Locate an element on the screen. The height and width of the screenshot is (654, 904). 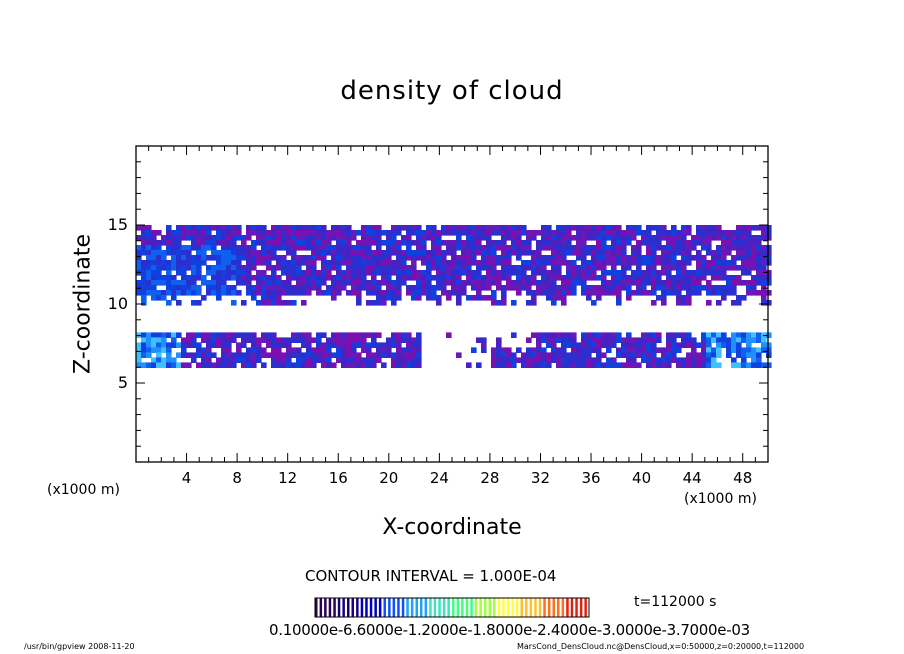
x-unit-left: (x1000 m) is located at coordinates (83, 490).